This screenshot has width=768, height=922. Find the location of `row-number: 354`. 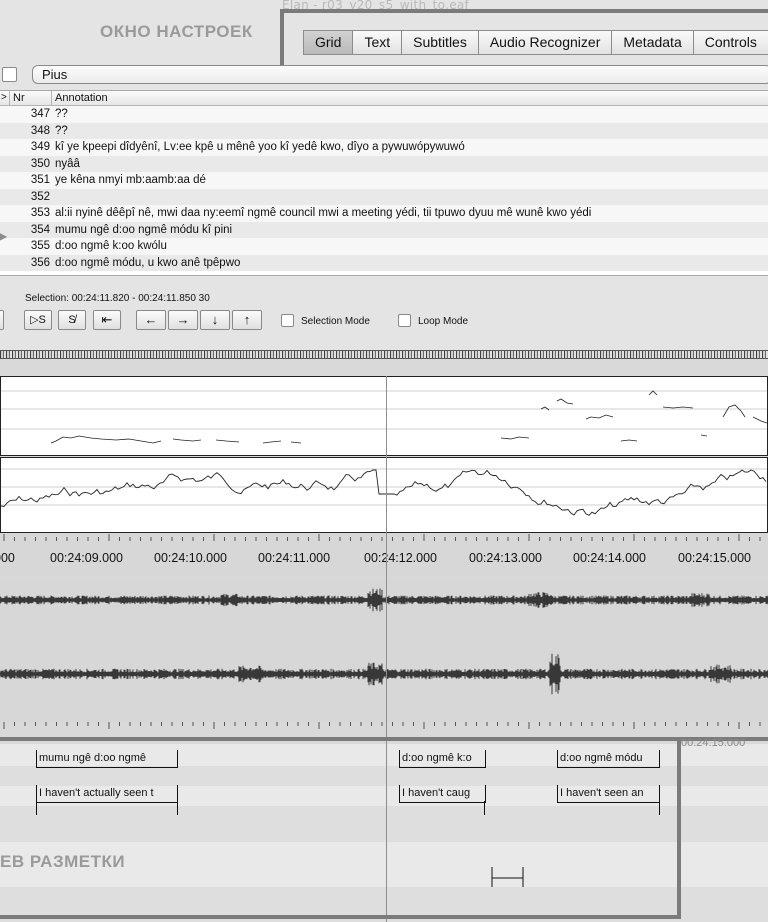

row-number: 354 is located at coordinates (40, 229).